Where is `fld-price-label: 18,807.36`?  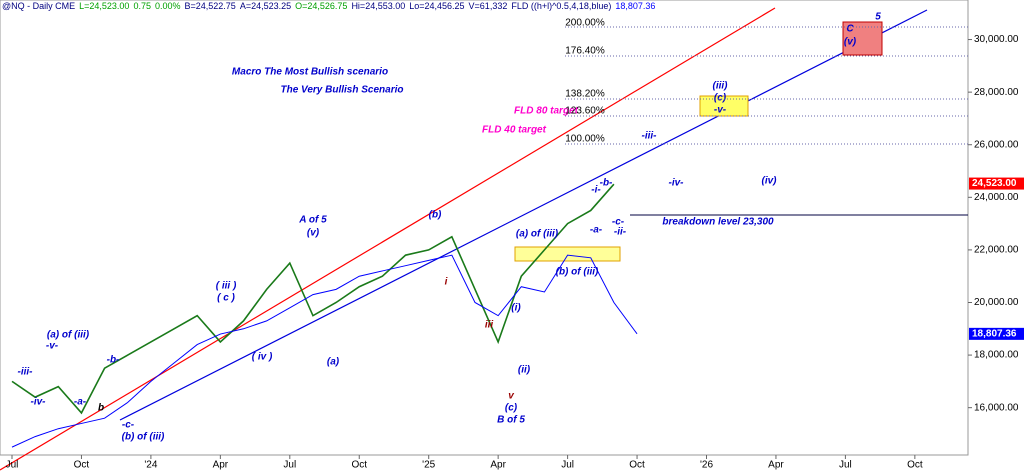
fld-price-label: 18,807.36 is located at coordinates (994, 333).